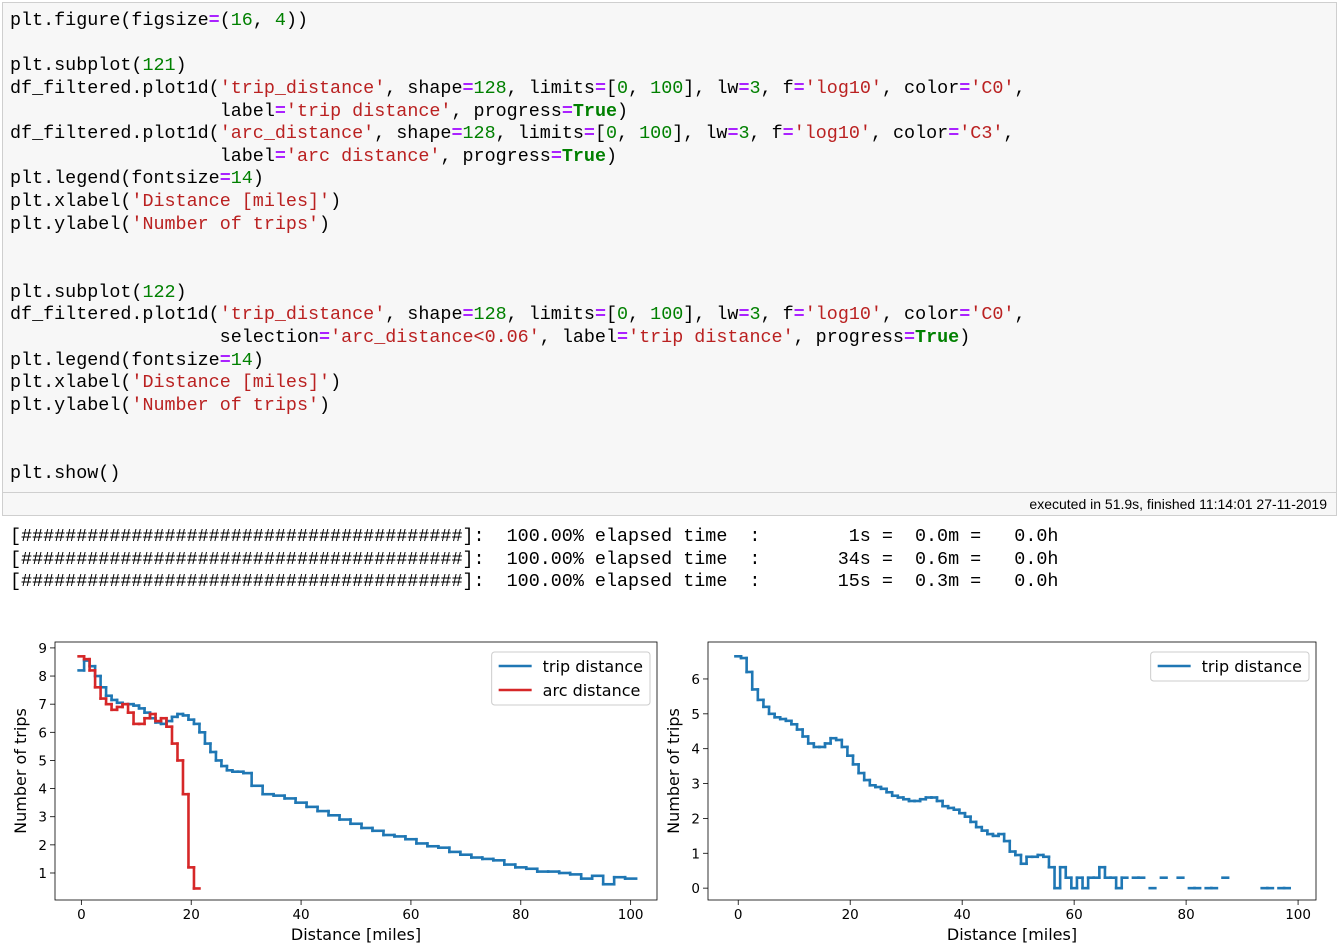 The height and width of the screenshot is (947, 1340). Describe the element at coordinates (42, 649) in the screenshot. I see `y-tick-label: 9` at that location.